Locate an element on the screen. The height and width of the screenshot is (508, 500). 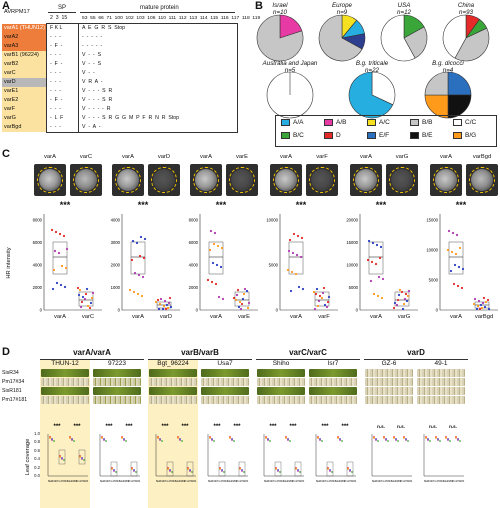
legend-label: A/A is located at coordinates (298, 122).